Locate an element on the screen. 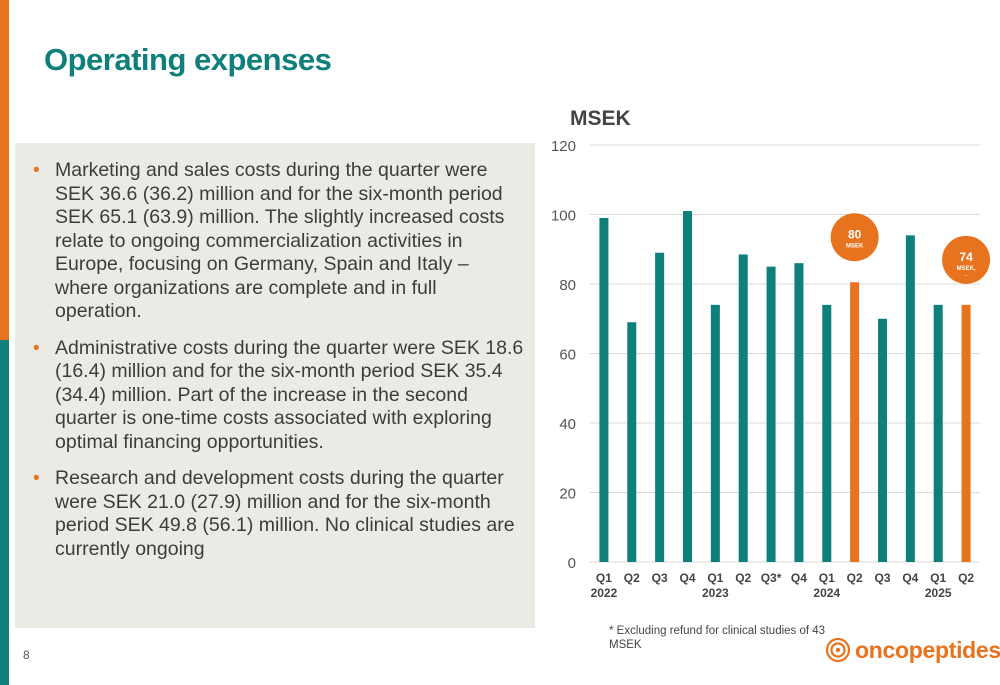 The width and height of the screenshot is (1000, 685). logo-text: oncopeptides is located at coordinates (927, 649).